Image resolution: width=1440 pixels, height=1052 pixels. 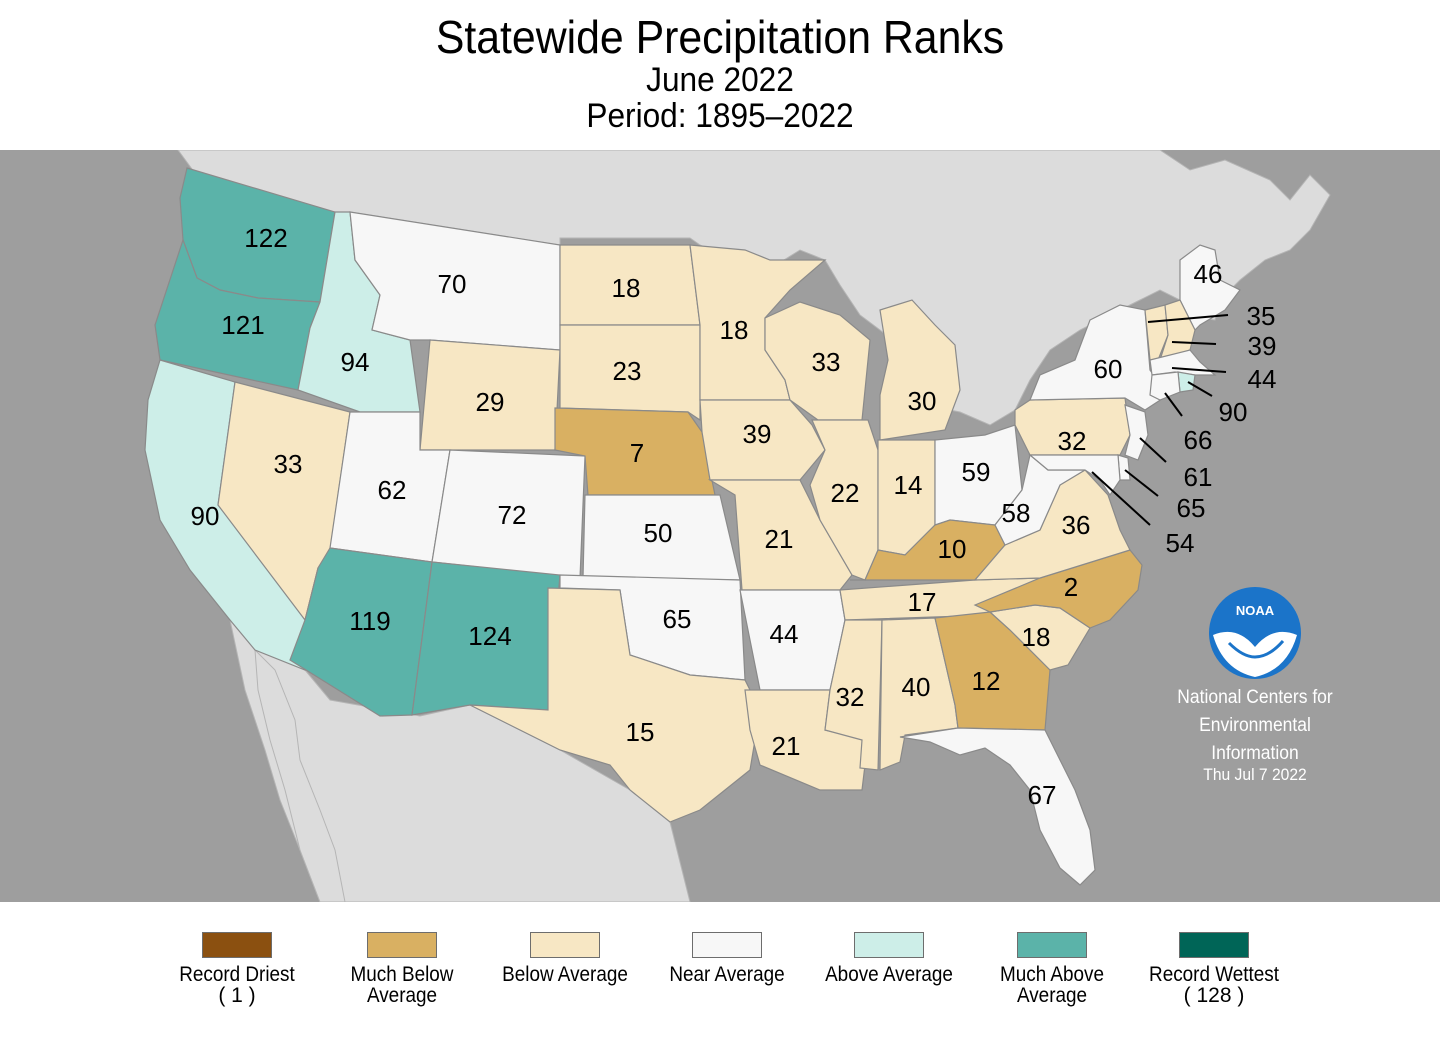 What do you see at coordinates (1108, 369) in the screenshot?
I see `rank-label-ny: 60` at bounding box center [1108, 369].